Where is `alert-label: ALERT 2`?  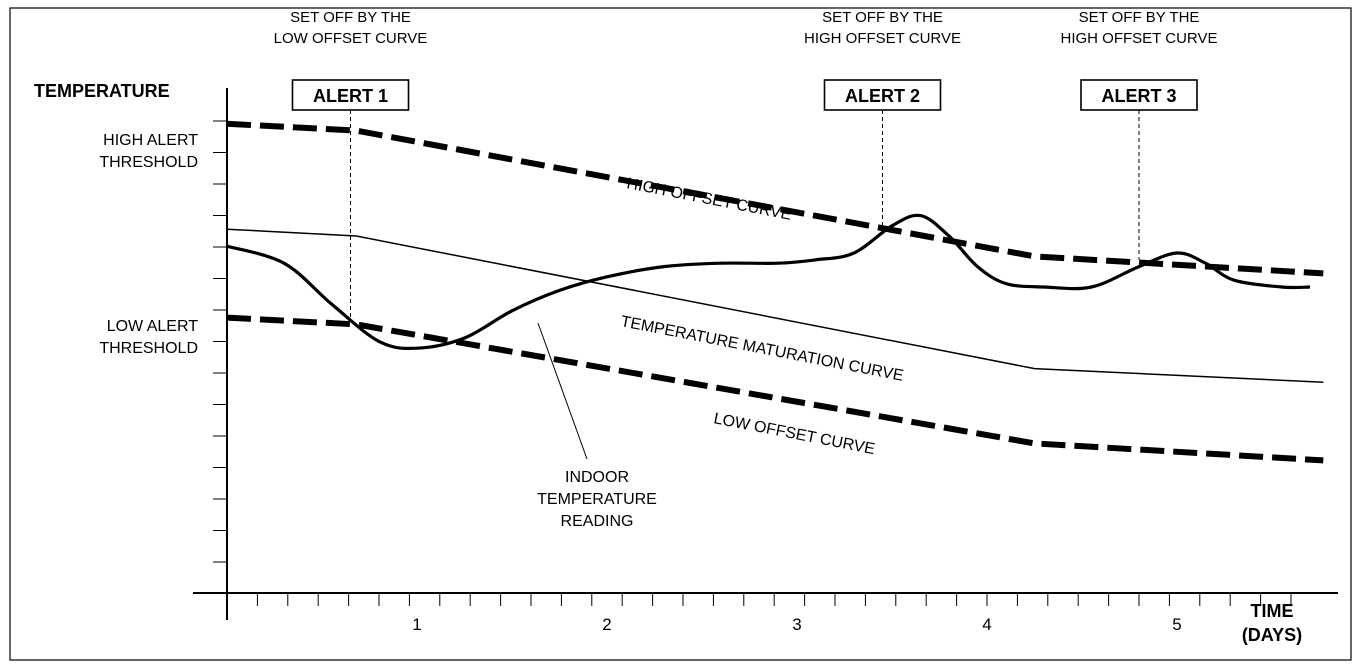
alert-label: ALERT 2 is located at coordinates (882, 96).